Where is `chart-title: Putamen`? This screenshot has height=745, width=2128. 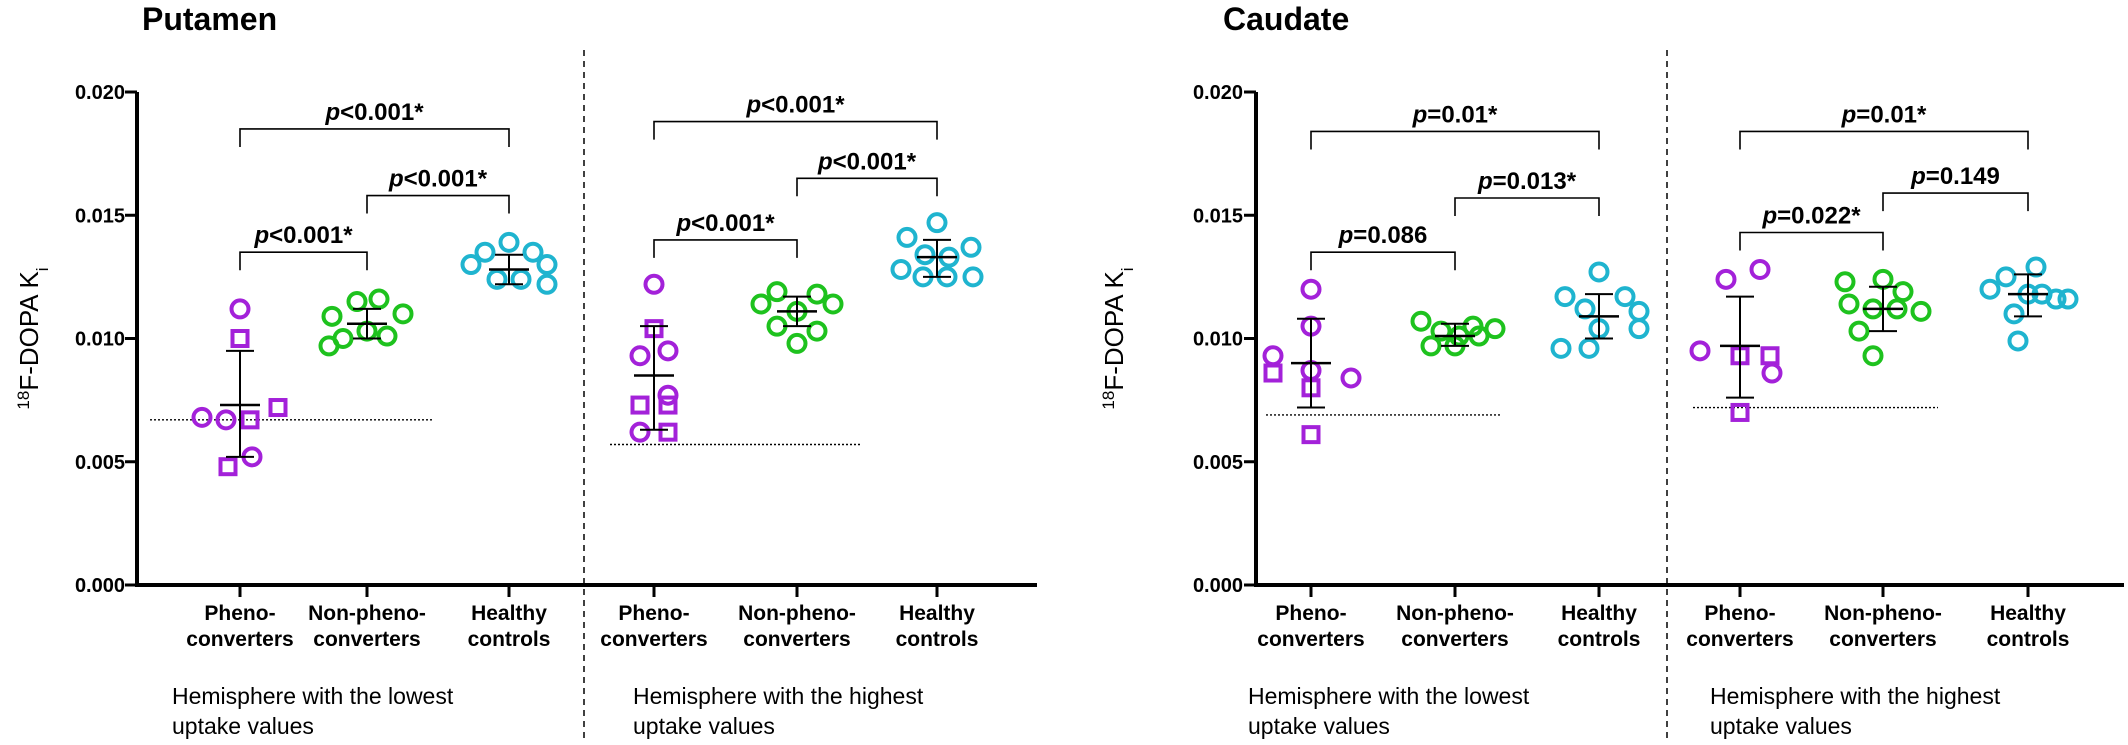
chart-title: Putamen is located at coordinates (209, 19).